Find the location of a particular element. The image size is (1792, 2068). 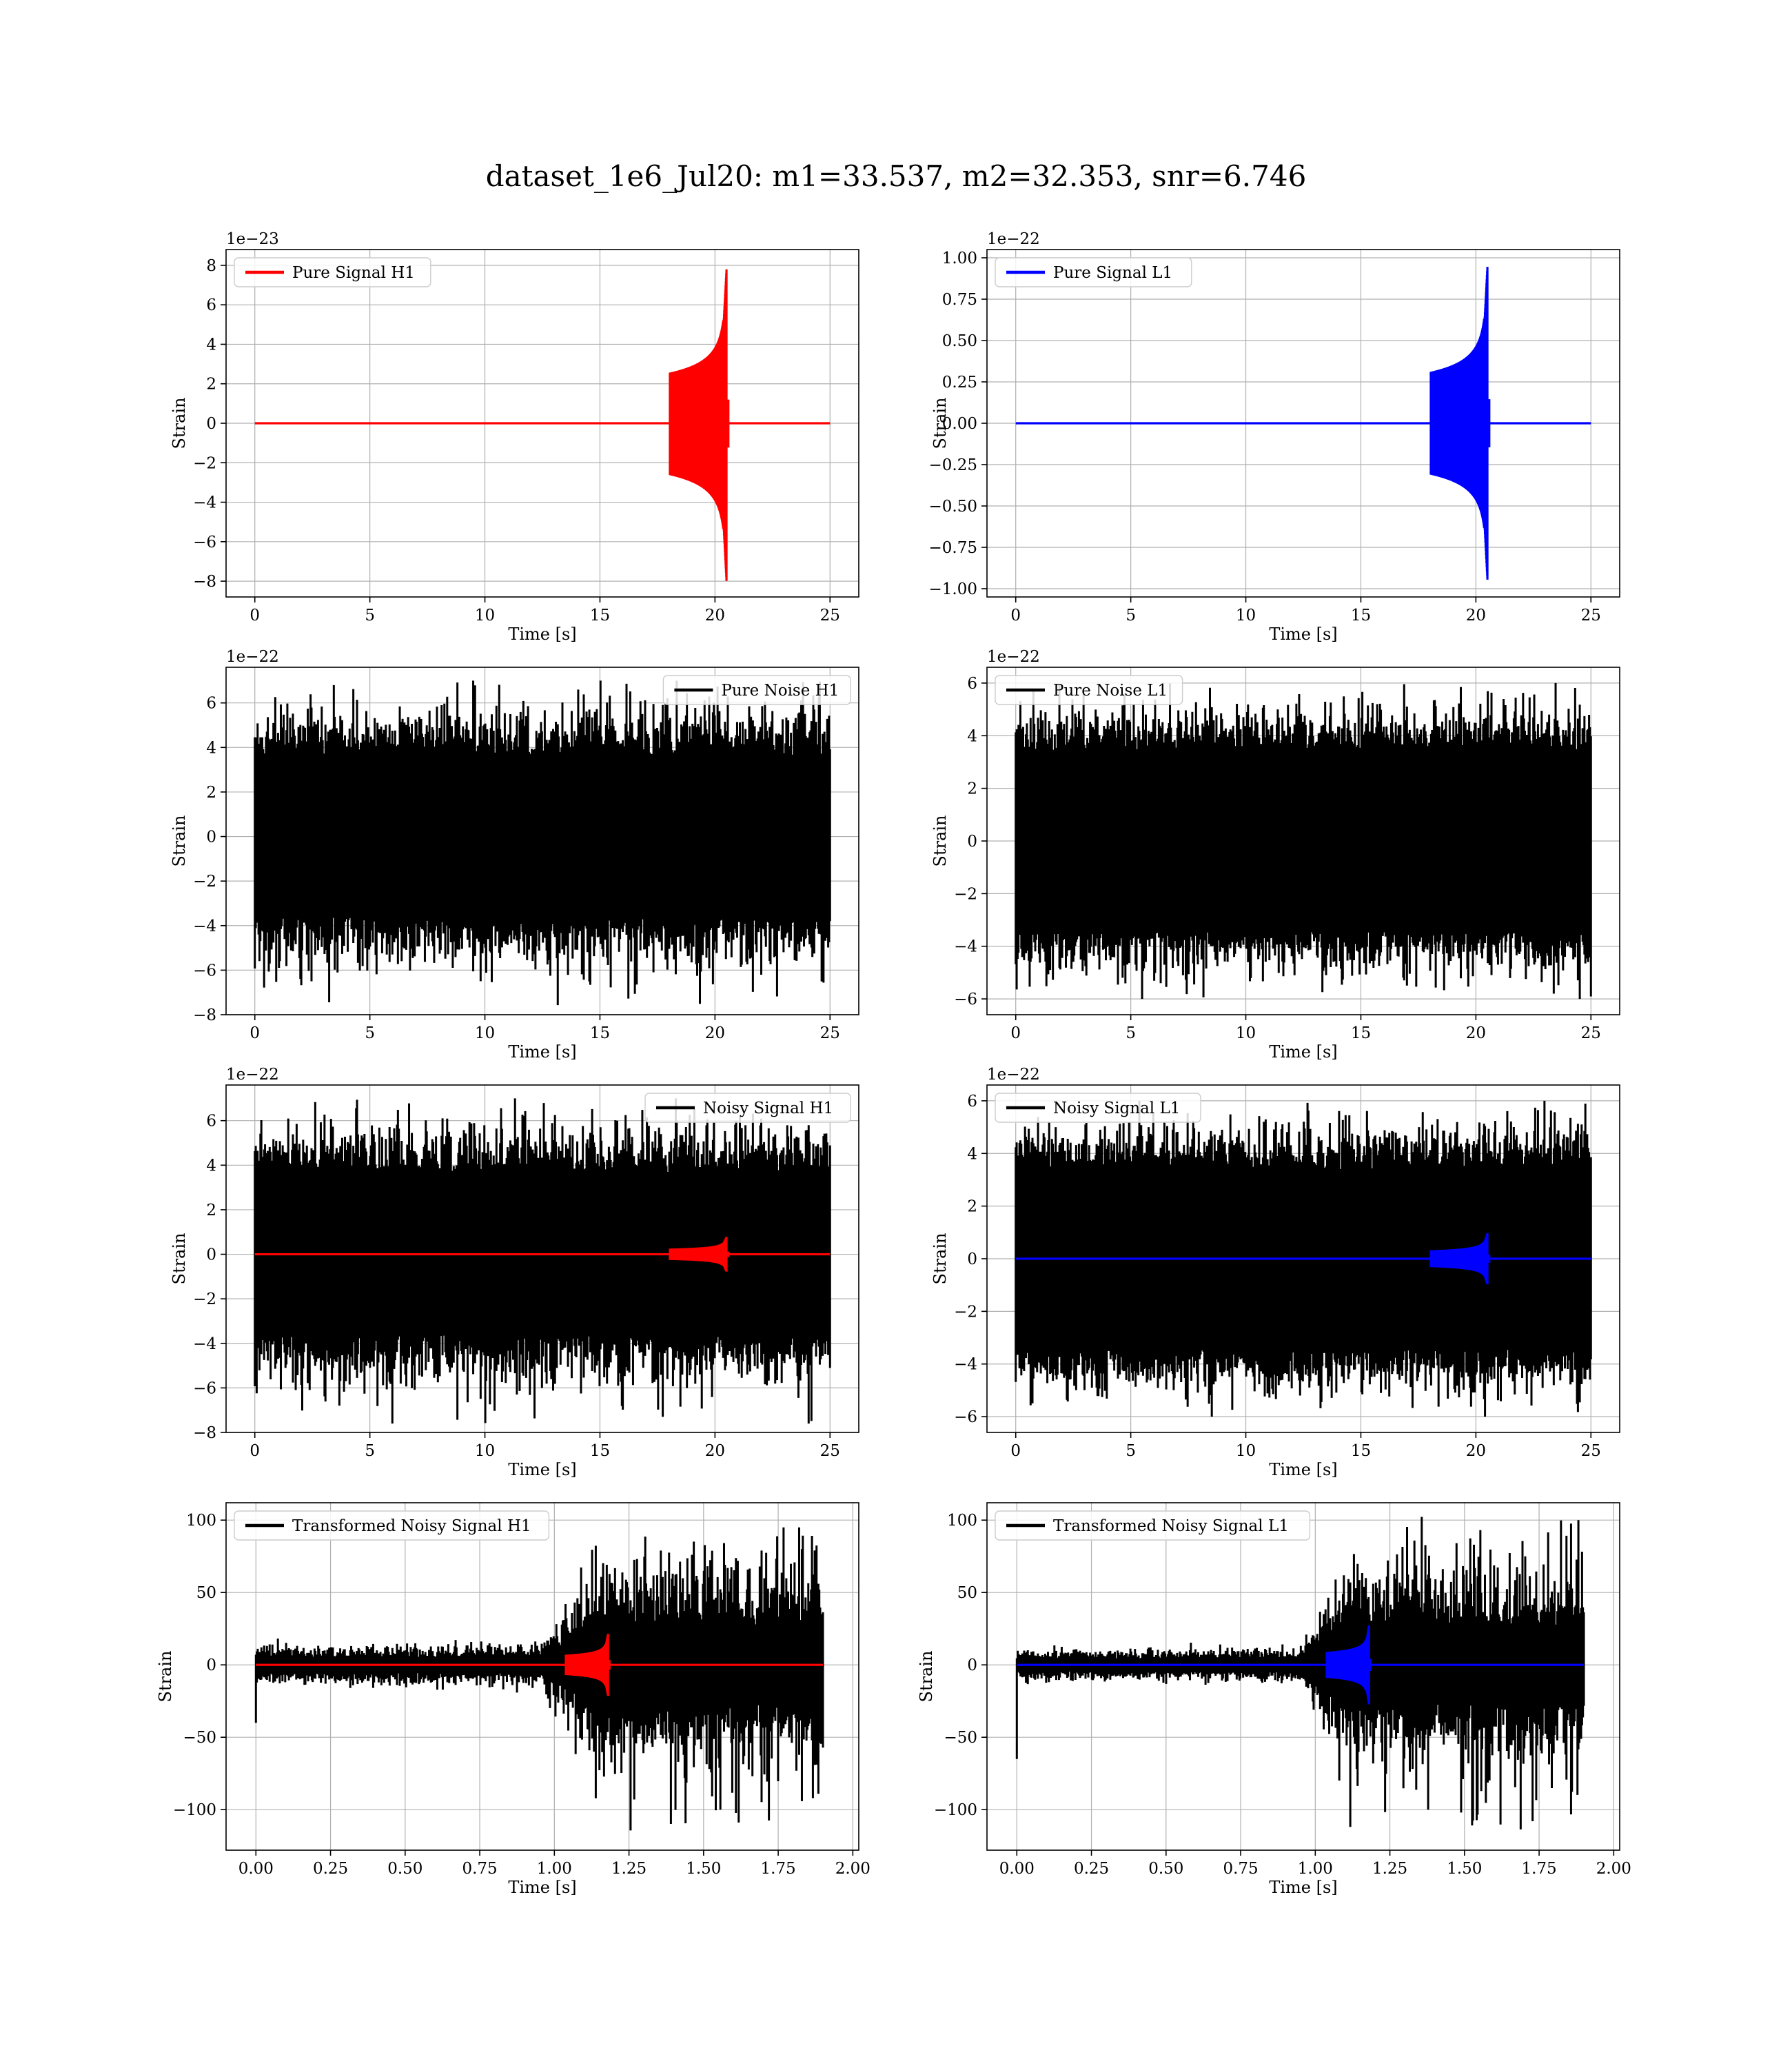

x-tick-label: 0.25 is located at coordinates (1091, 1869).